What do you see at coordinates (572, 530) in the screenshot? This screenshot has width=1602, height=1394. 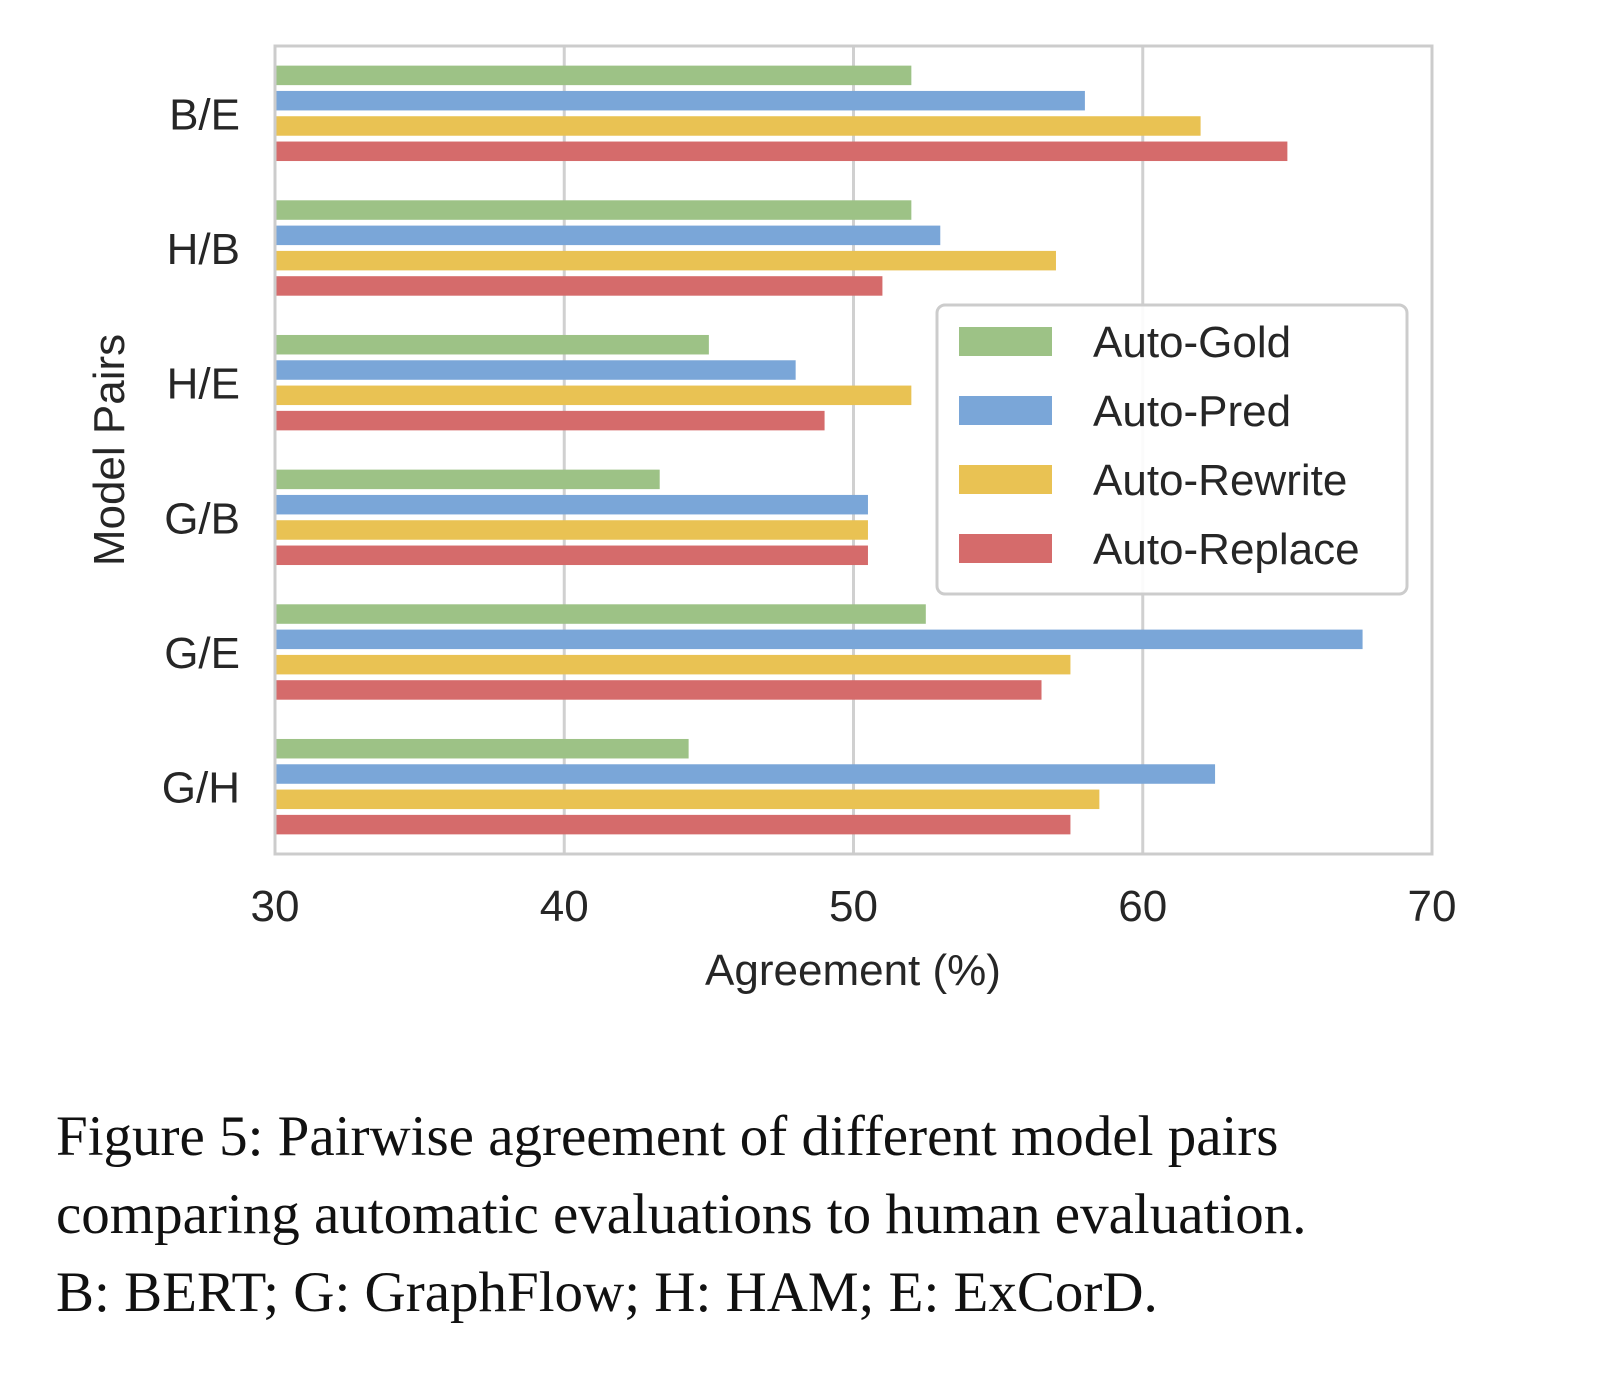 I see `bar-auto-rewrite-g-b` at bounding box center [572, 530].